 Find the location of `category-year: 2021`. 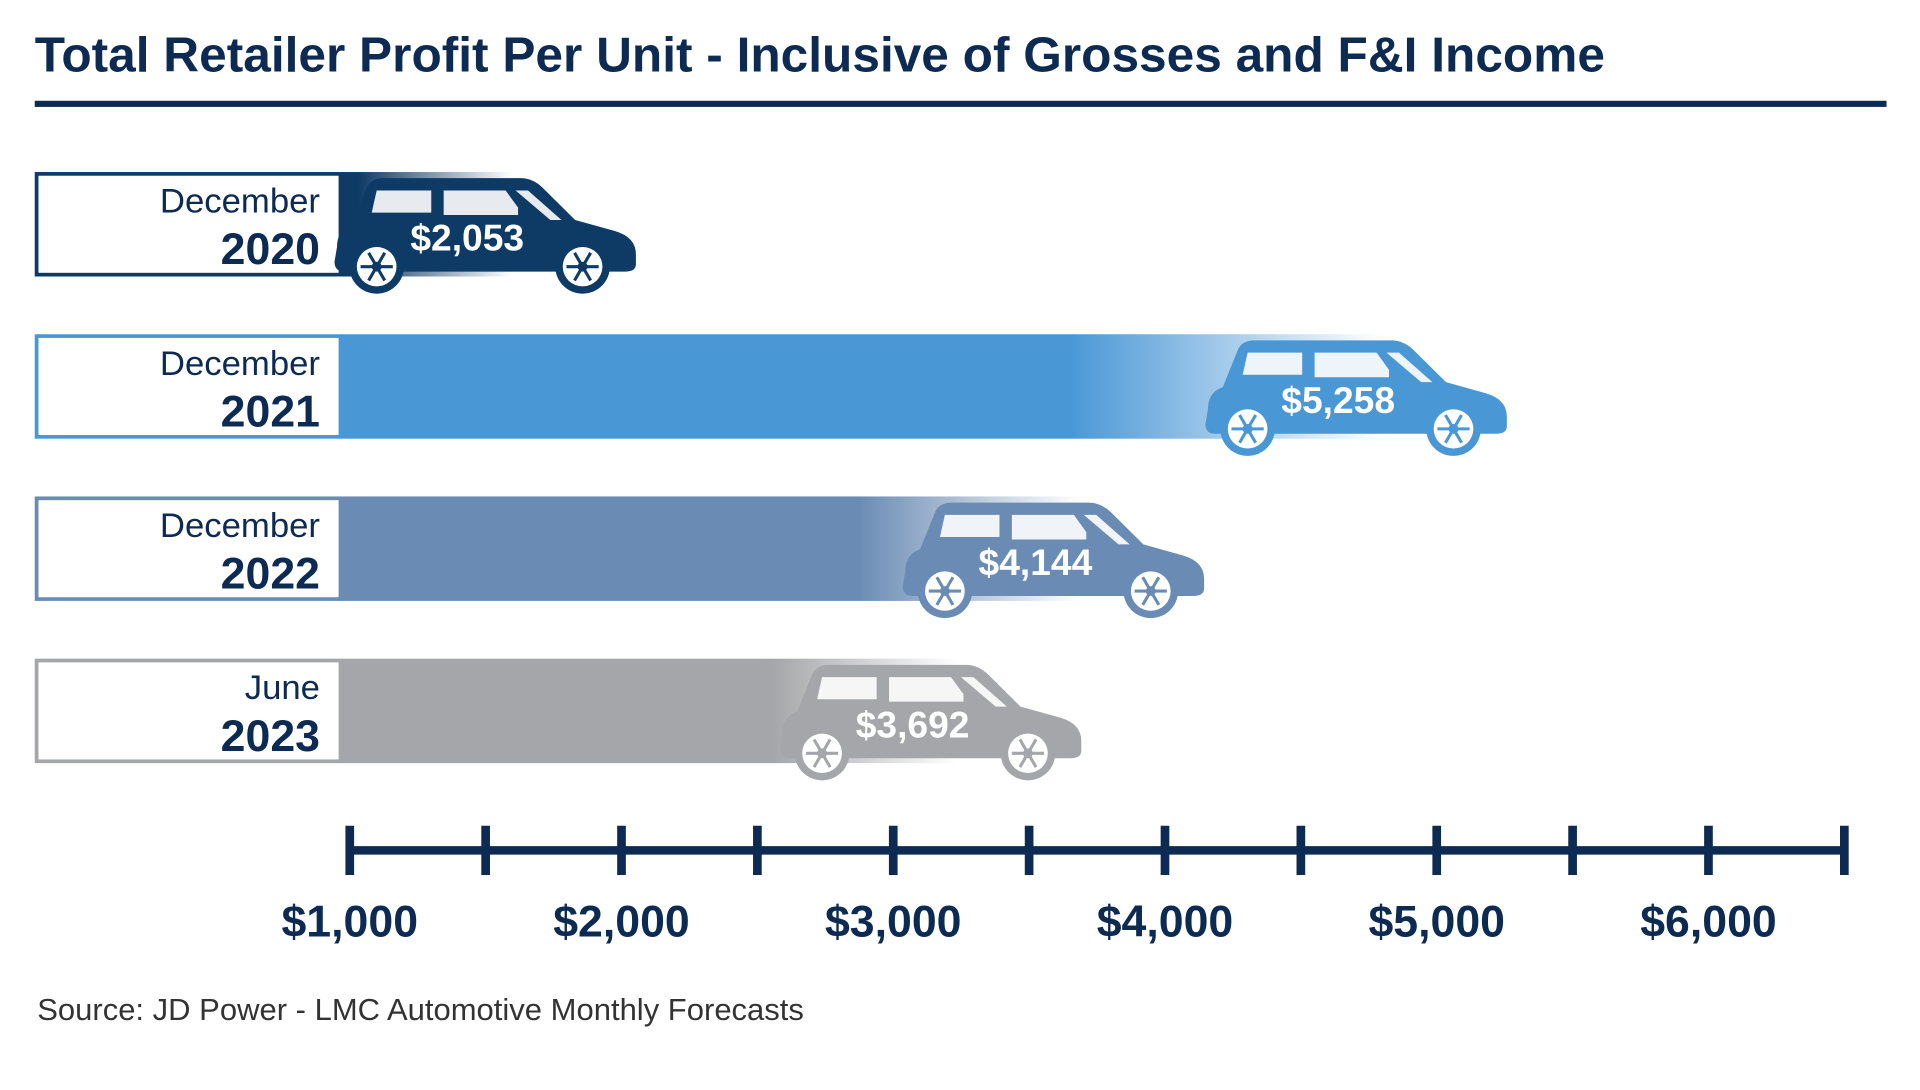

category-year: 2021 is located at coordinates (270, 412).